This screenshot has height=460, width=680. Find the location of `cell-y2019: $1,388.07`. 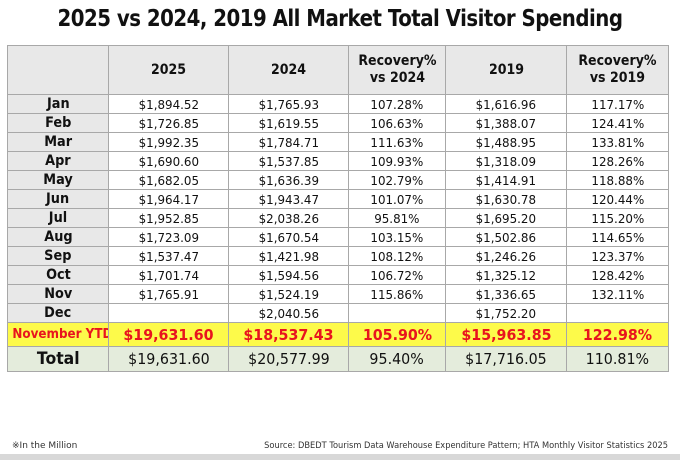

cell-y2019: $1,388.07 is located at coordinates (506, 123).